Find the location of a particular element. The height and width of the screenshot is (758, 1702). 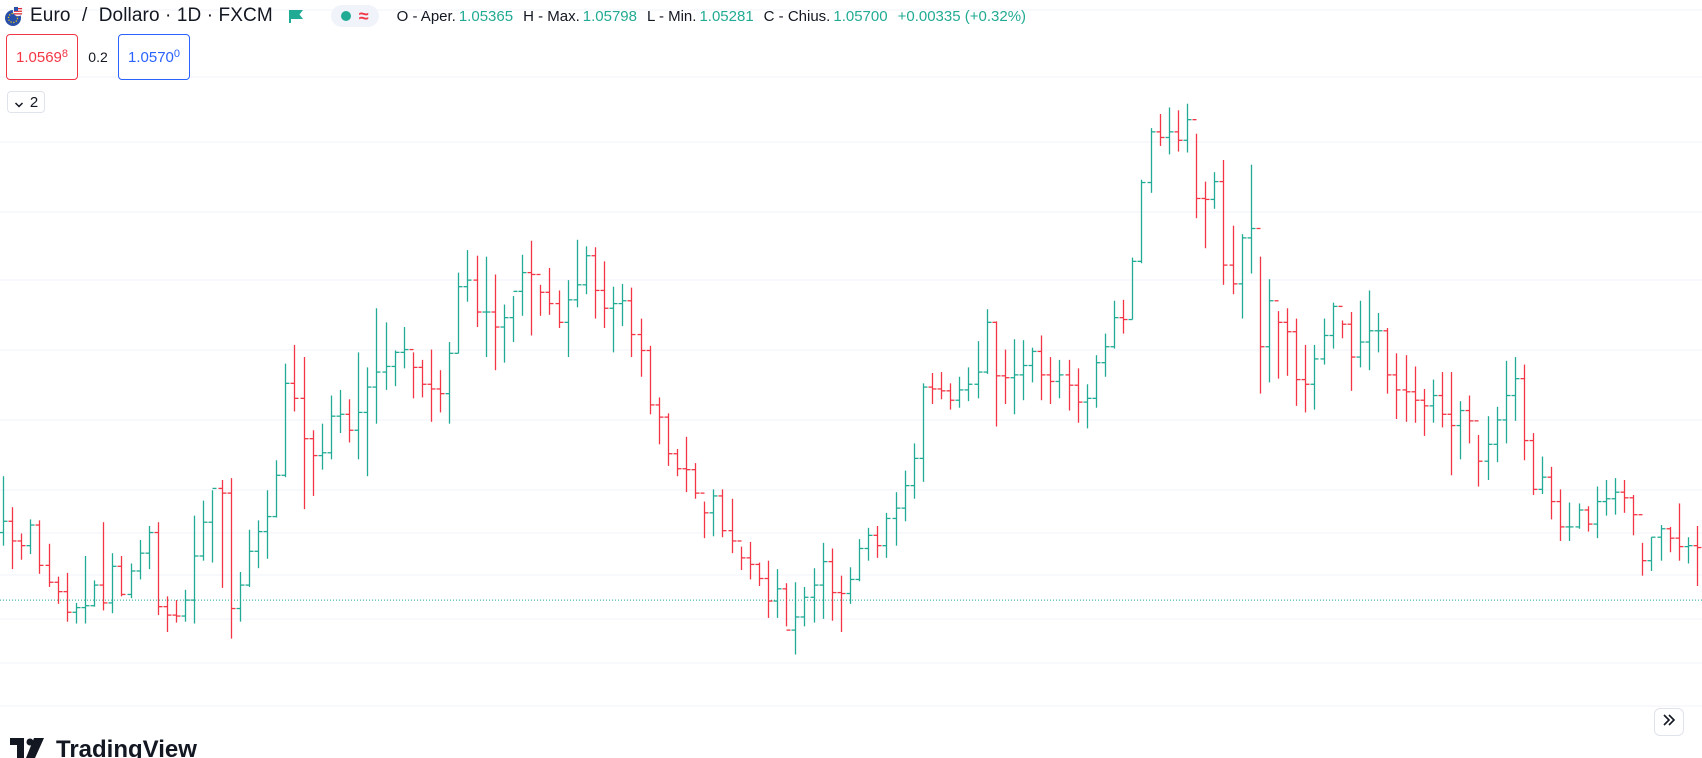

double-chevron-right-icon is located at coordinates (1669, 722).